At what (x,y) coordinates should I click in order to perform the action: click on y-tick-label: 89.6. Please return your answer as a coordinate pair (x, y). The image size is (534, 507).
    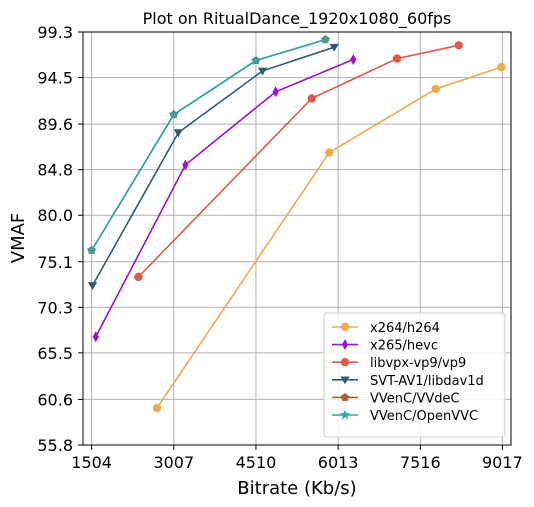
    Looking at the image, I should click on (55, 124).